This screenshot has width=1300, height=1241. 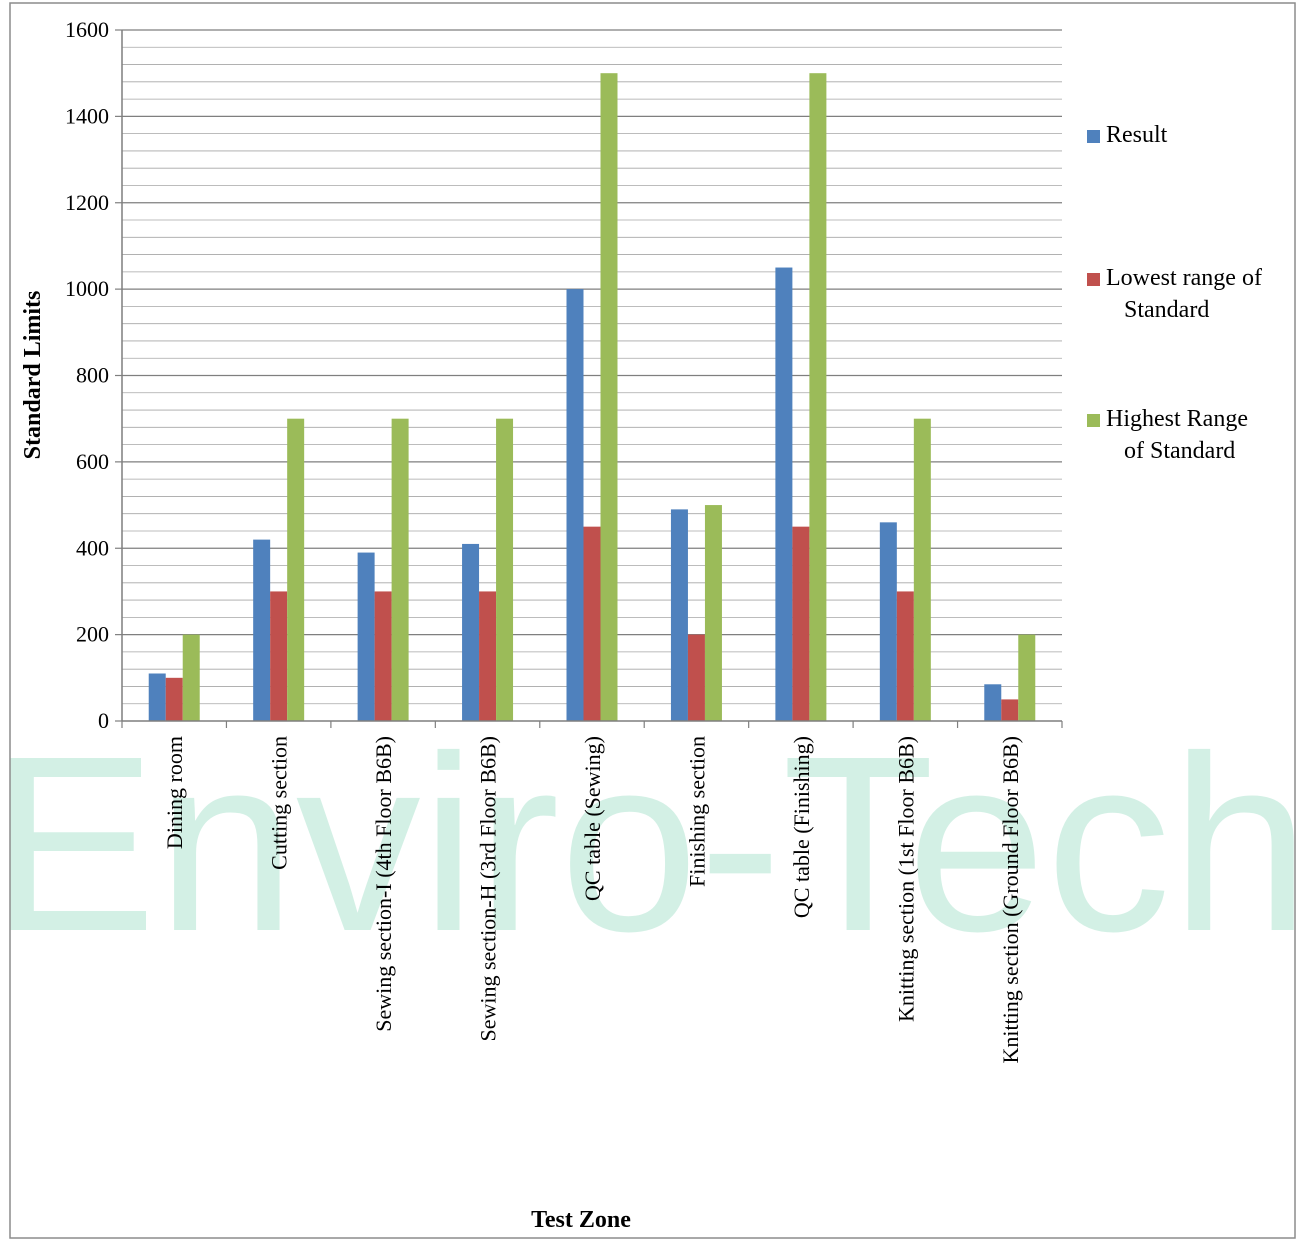 What do you see at coordinates (33, 375) in the screenshot?
I see `y-axis-title: Standard Limits` at bounding box center [33, 375].